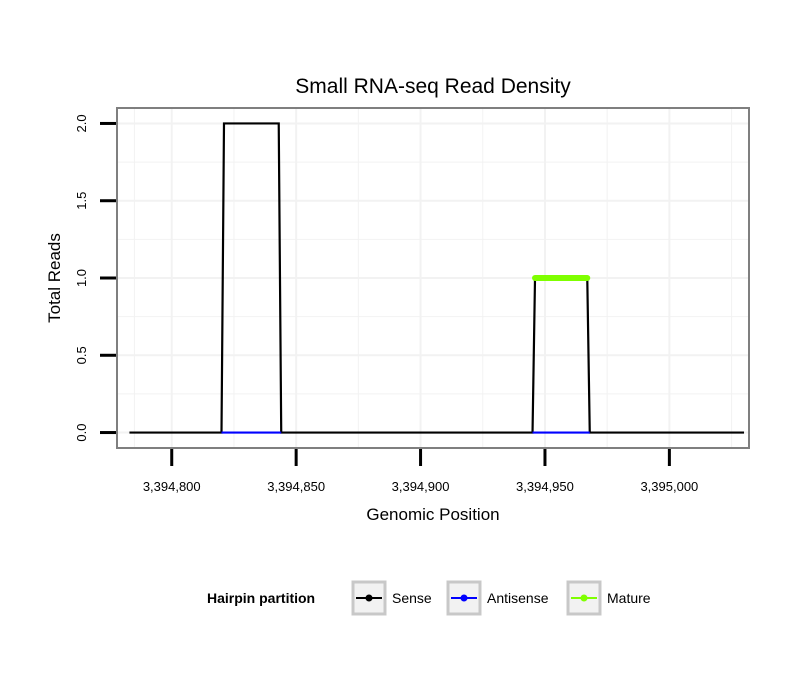 This screenshot has width=810, height=690. I want to click on y-axis-title: Total Reads, so click(54, 278).